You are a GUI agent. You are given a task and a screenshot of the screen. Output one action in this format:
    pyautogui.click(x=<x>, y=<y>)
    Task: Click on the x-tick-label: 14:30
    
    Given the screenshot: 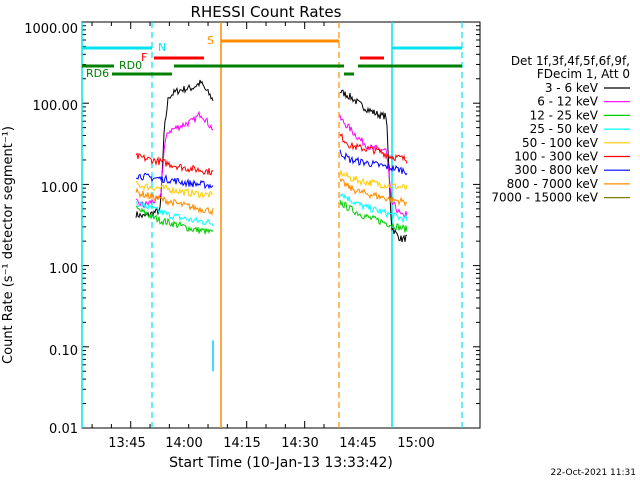 What is the action you would take?
    pyautogui.click(x=299, y=443)
    